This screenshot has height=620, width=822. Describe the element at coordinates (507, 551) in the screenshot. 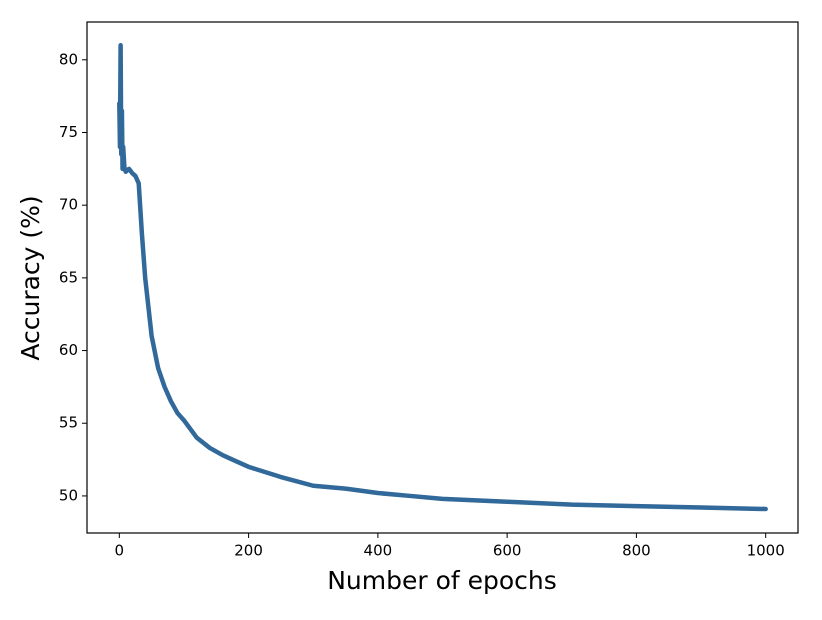

I see `x-tick-label: 600` at that location.